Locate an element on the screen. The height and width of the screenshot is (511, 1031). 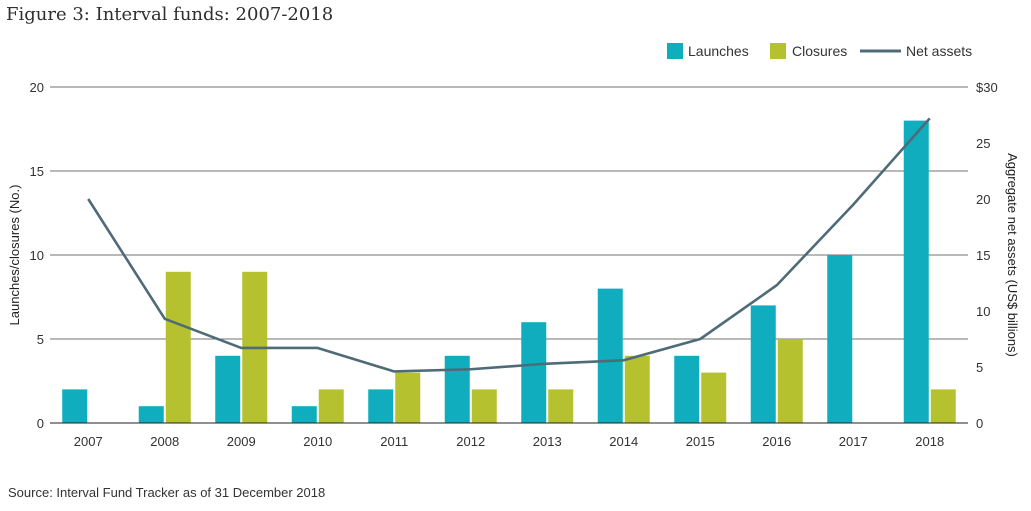
x-tick-label: 2018 is located at coordinates (929, 441).